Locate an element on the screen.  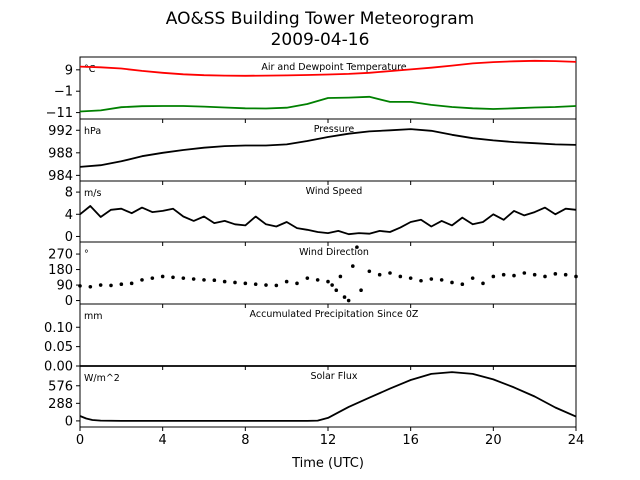
panel-unit: °C is located at coordinates (90, 69).